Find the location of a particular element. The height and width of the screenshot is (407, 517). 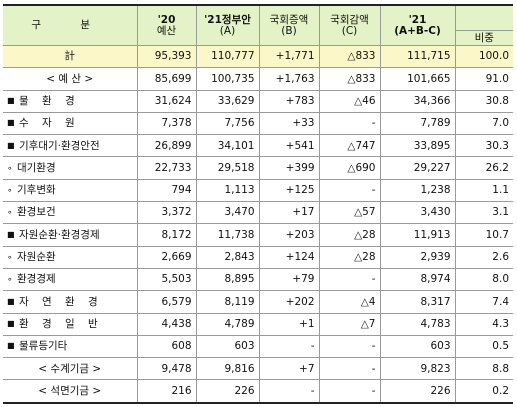

value-assembly-increase: +541 is located at coordinates (289, 146).